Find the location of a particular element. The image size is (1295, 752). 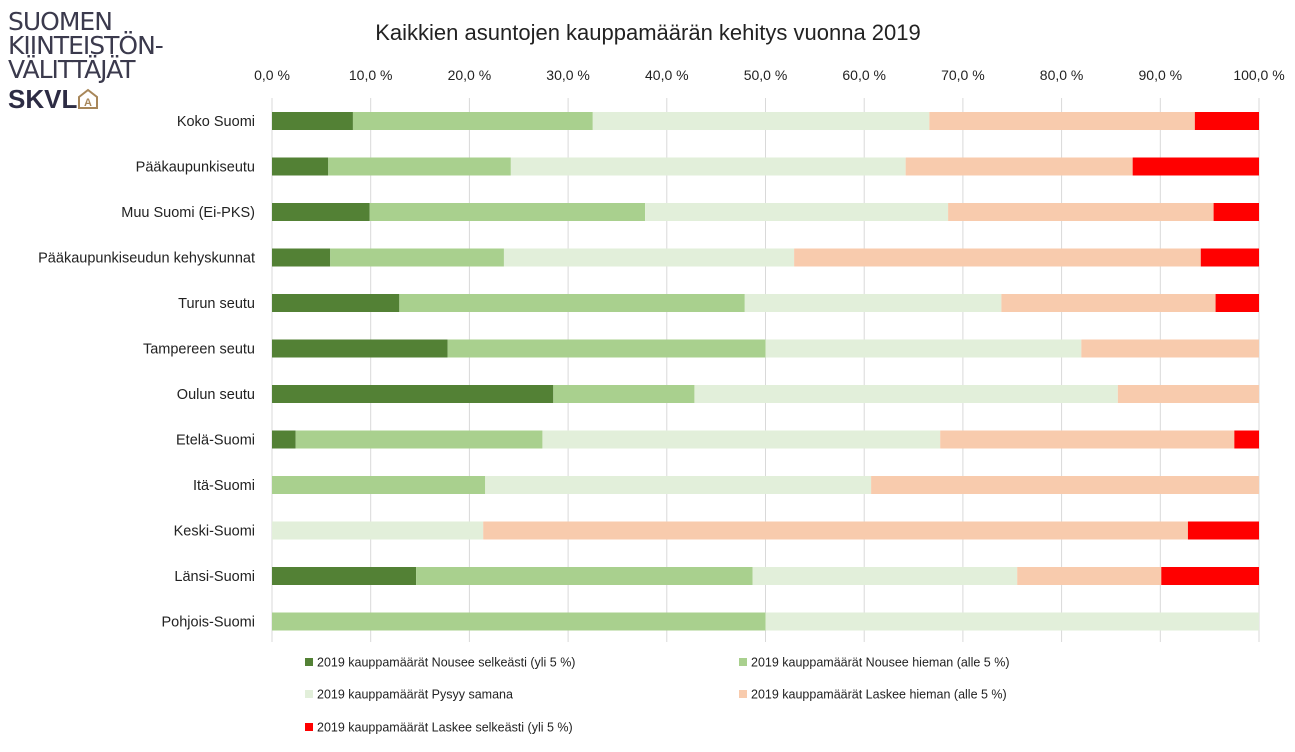

logo-line-3: VÄLITTÄJÄT is located at coordinates (72, 69).